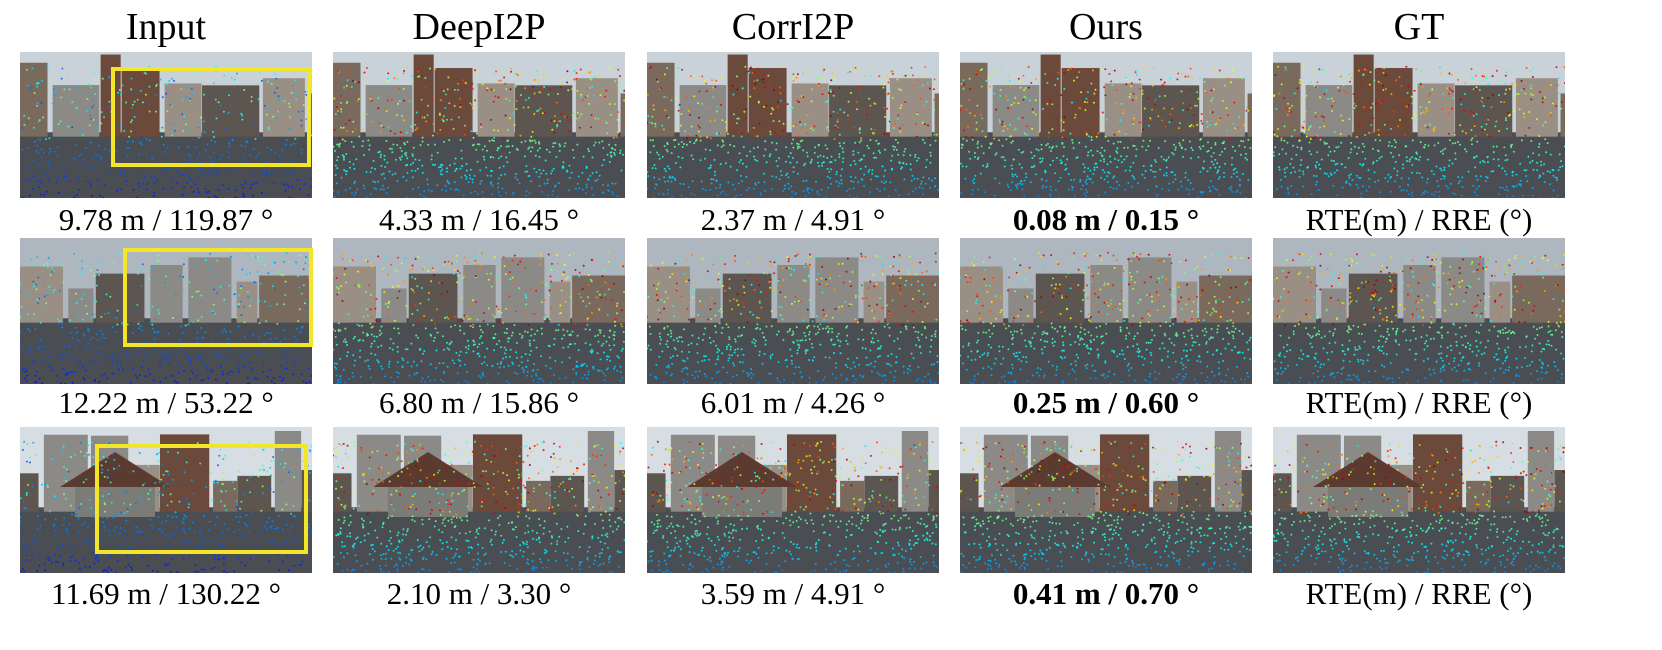 The image size is (1662, 650). What do you see at coordinates (166, 402) in the screenshot?
I see `caption-input-row-2: 12.22 m / 53.22 °` at bounding box center [166, 402].